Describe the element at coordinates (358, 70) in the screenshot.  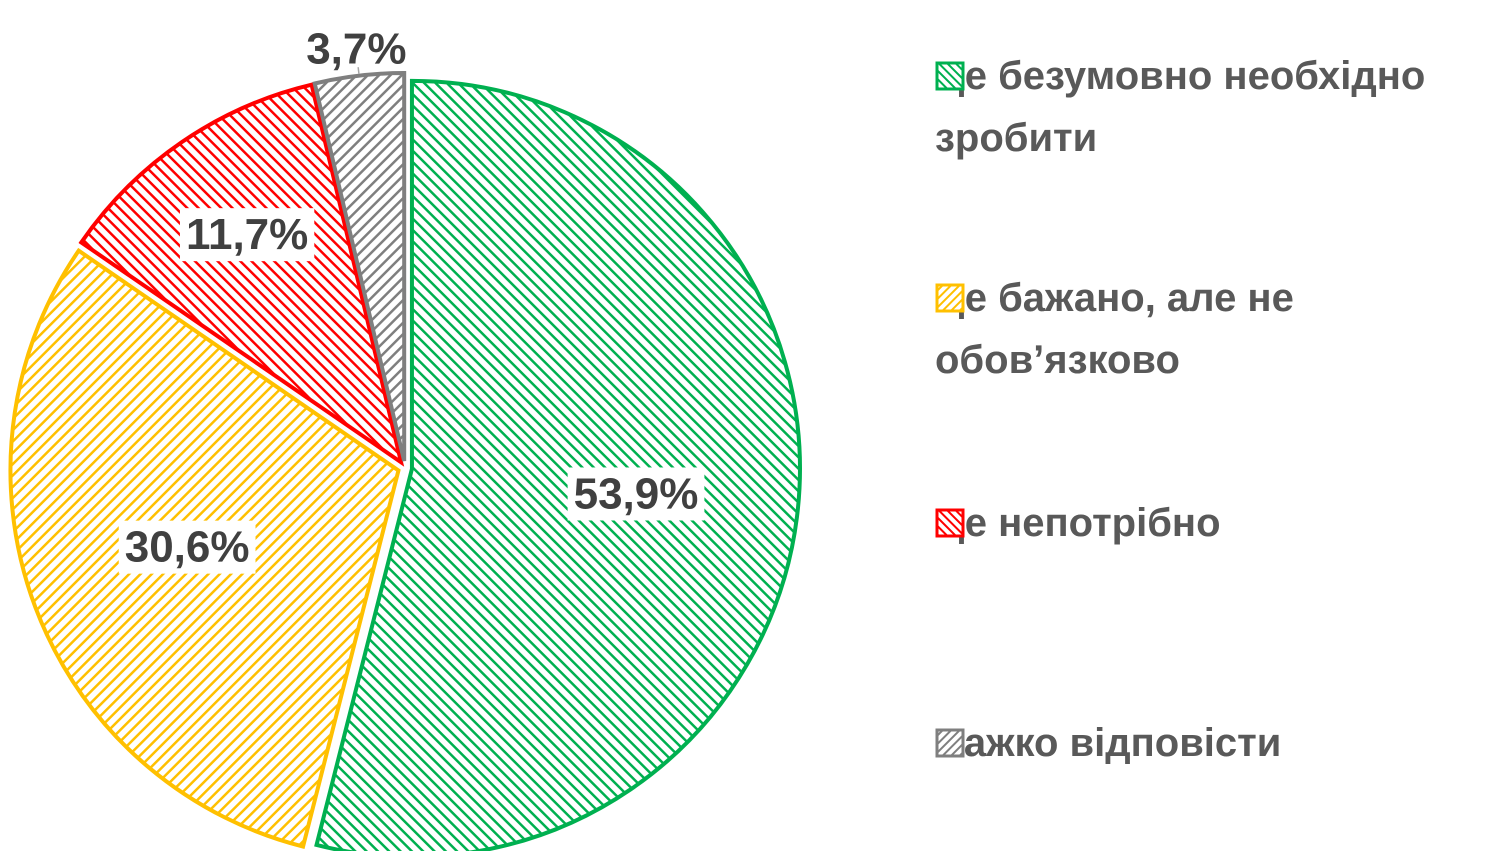
I see `leader-line` at that location.